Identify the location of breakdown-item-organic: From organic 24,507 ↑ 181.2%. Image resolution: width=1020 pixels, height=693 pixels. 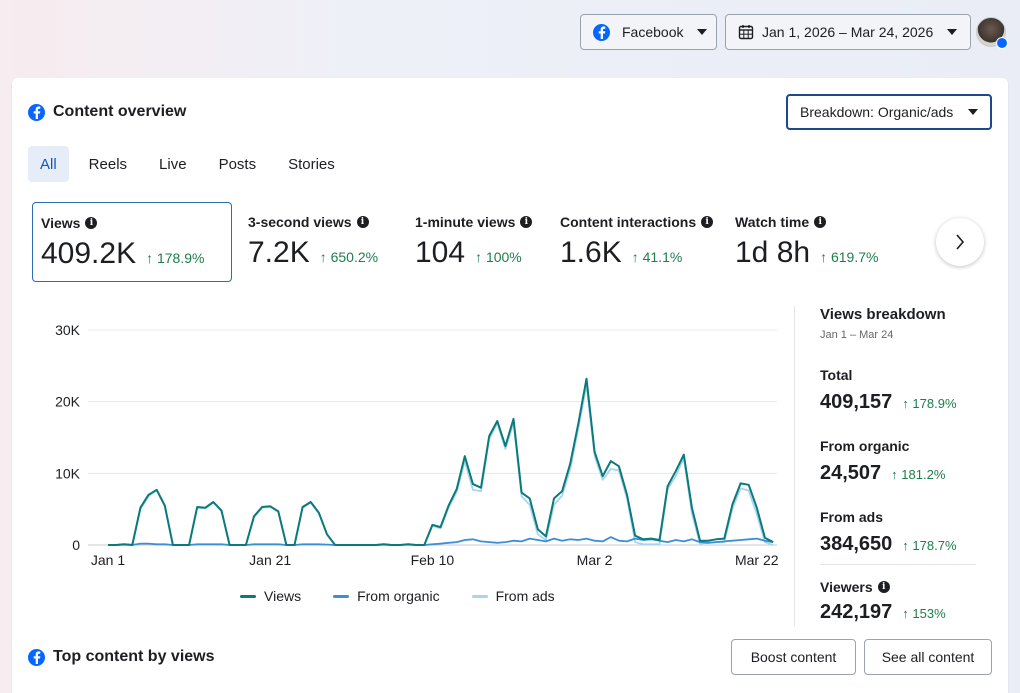
(898, 461).